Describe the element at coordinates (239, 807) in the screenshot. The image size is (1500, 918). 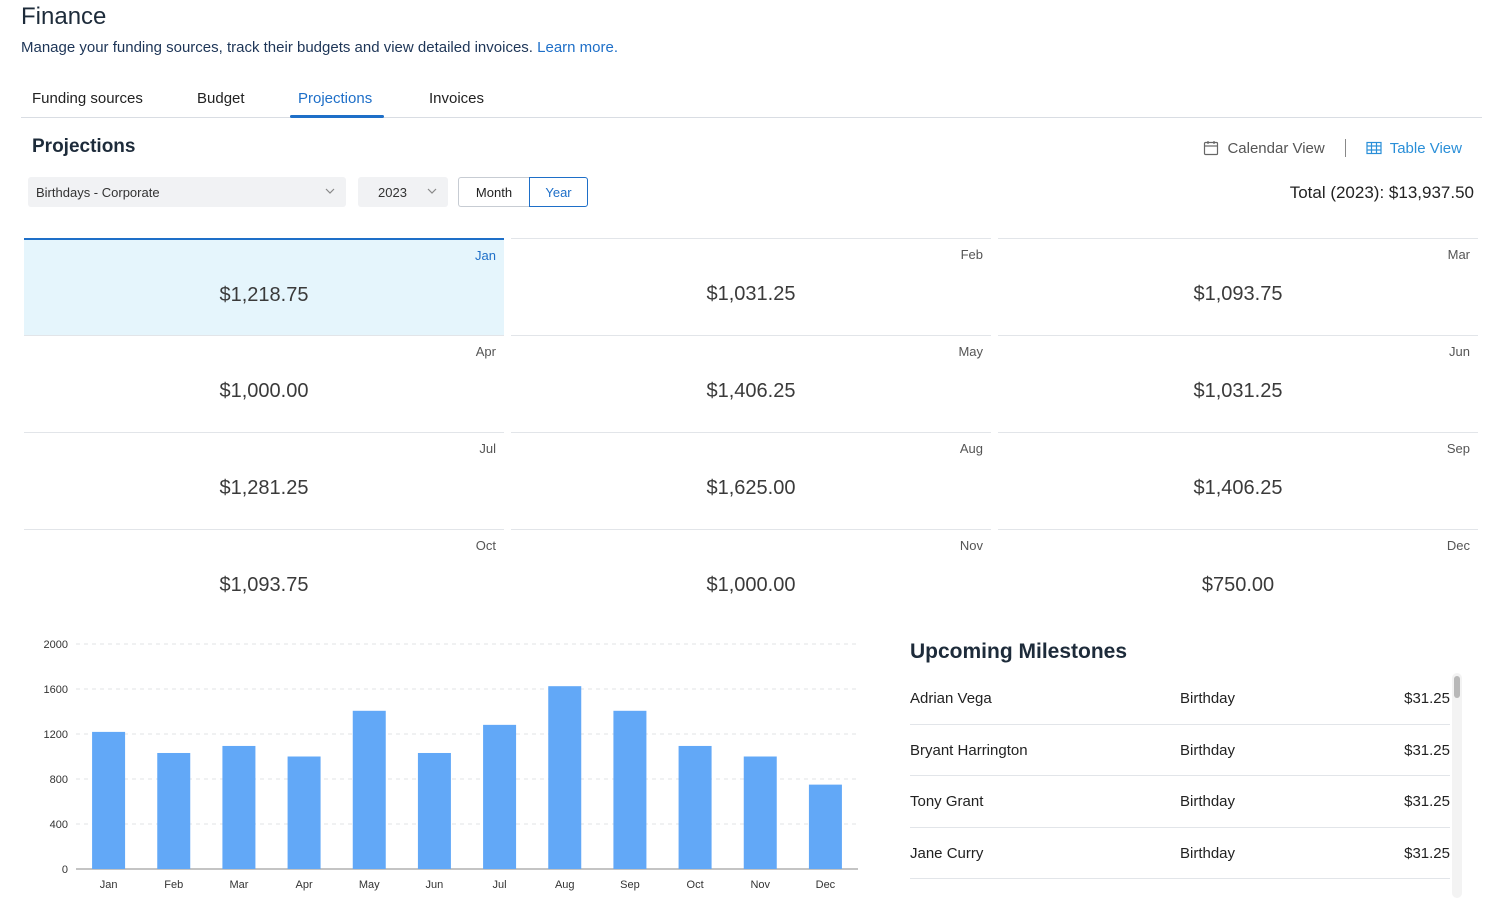
I see `bar-mar` at that location.